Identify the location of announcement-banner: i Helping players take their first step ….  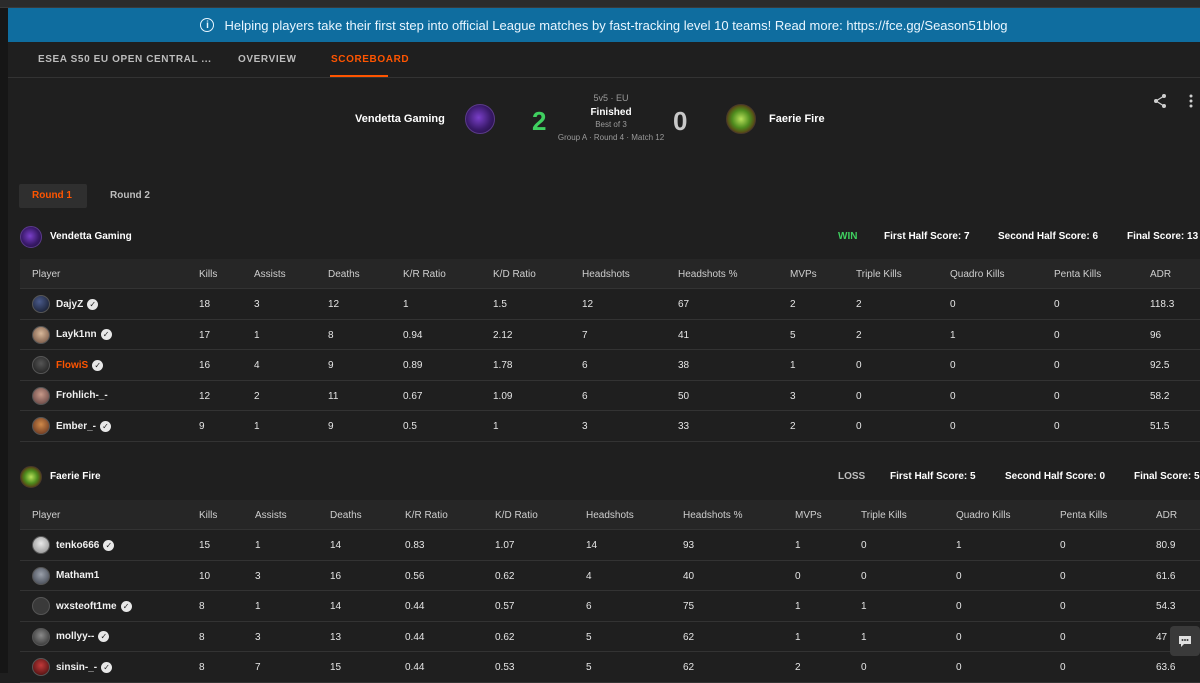
(604, 25).